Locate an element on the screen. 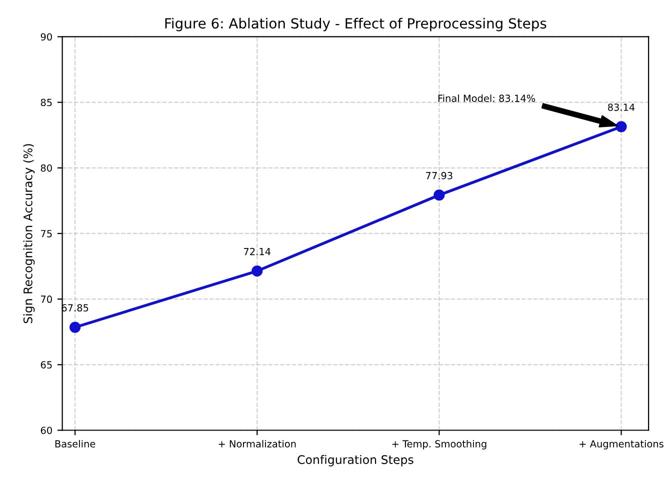 The width and height of the screenshot is (670, 477). data-label: 72.14 is located at coordinates (257, 252).